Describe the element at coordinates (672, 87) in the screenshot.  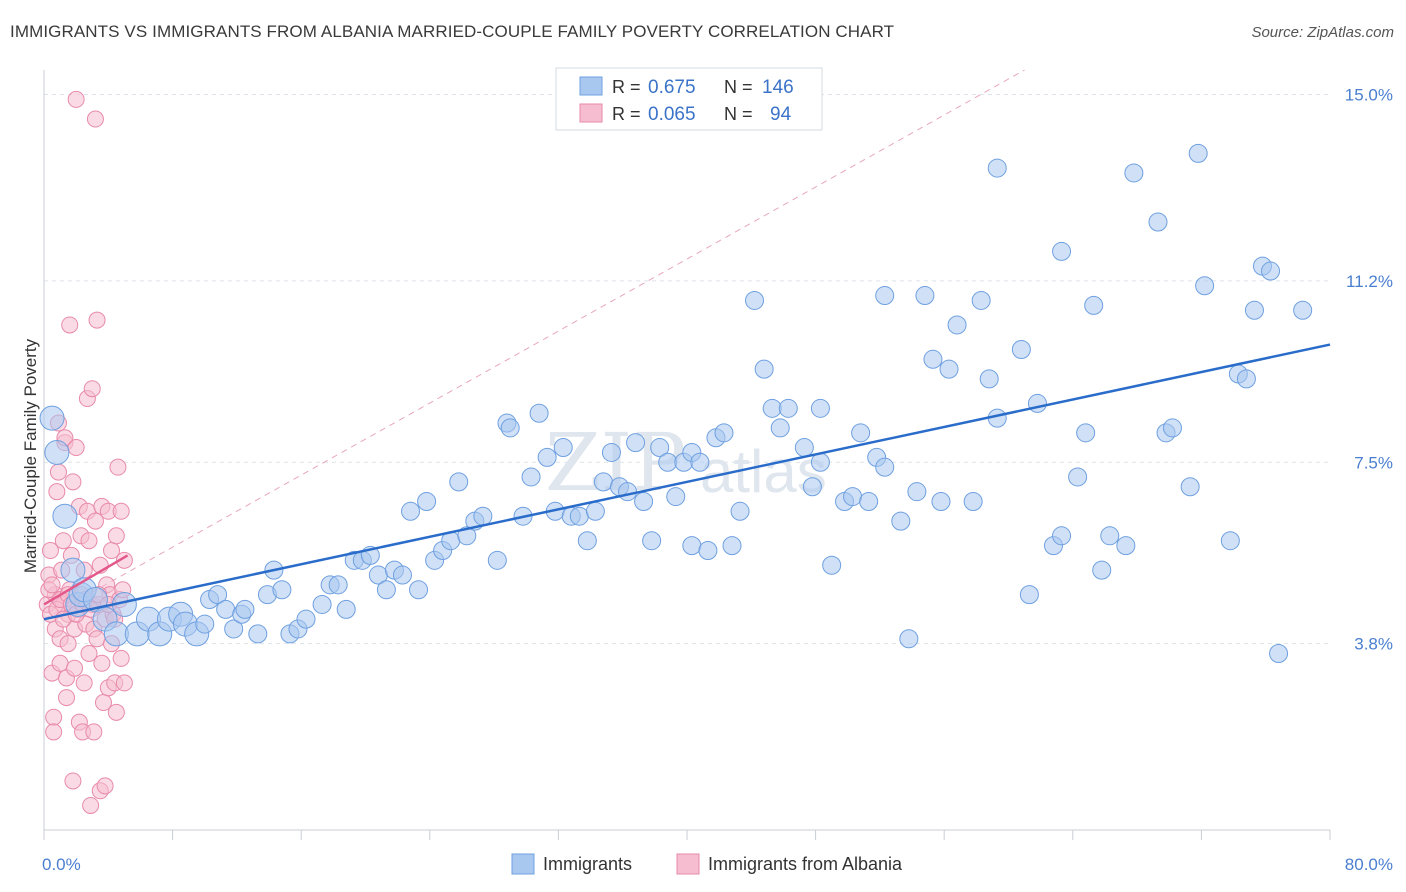
I see `legend-r-value: 0.675` at that location.